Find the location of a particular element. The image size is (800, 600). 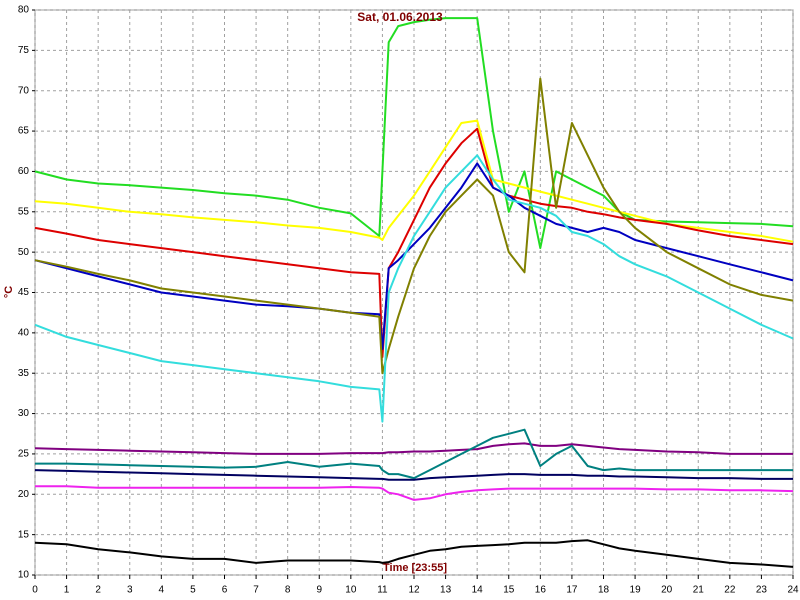

y-tick-label: 25 is located at coordinates (24, 454).